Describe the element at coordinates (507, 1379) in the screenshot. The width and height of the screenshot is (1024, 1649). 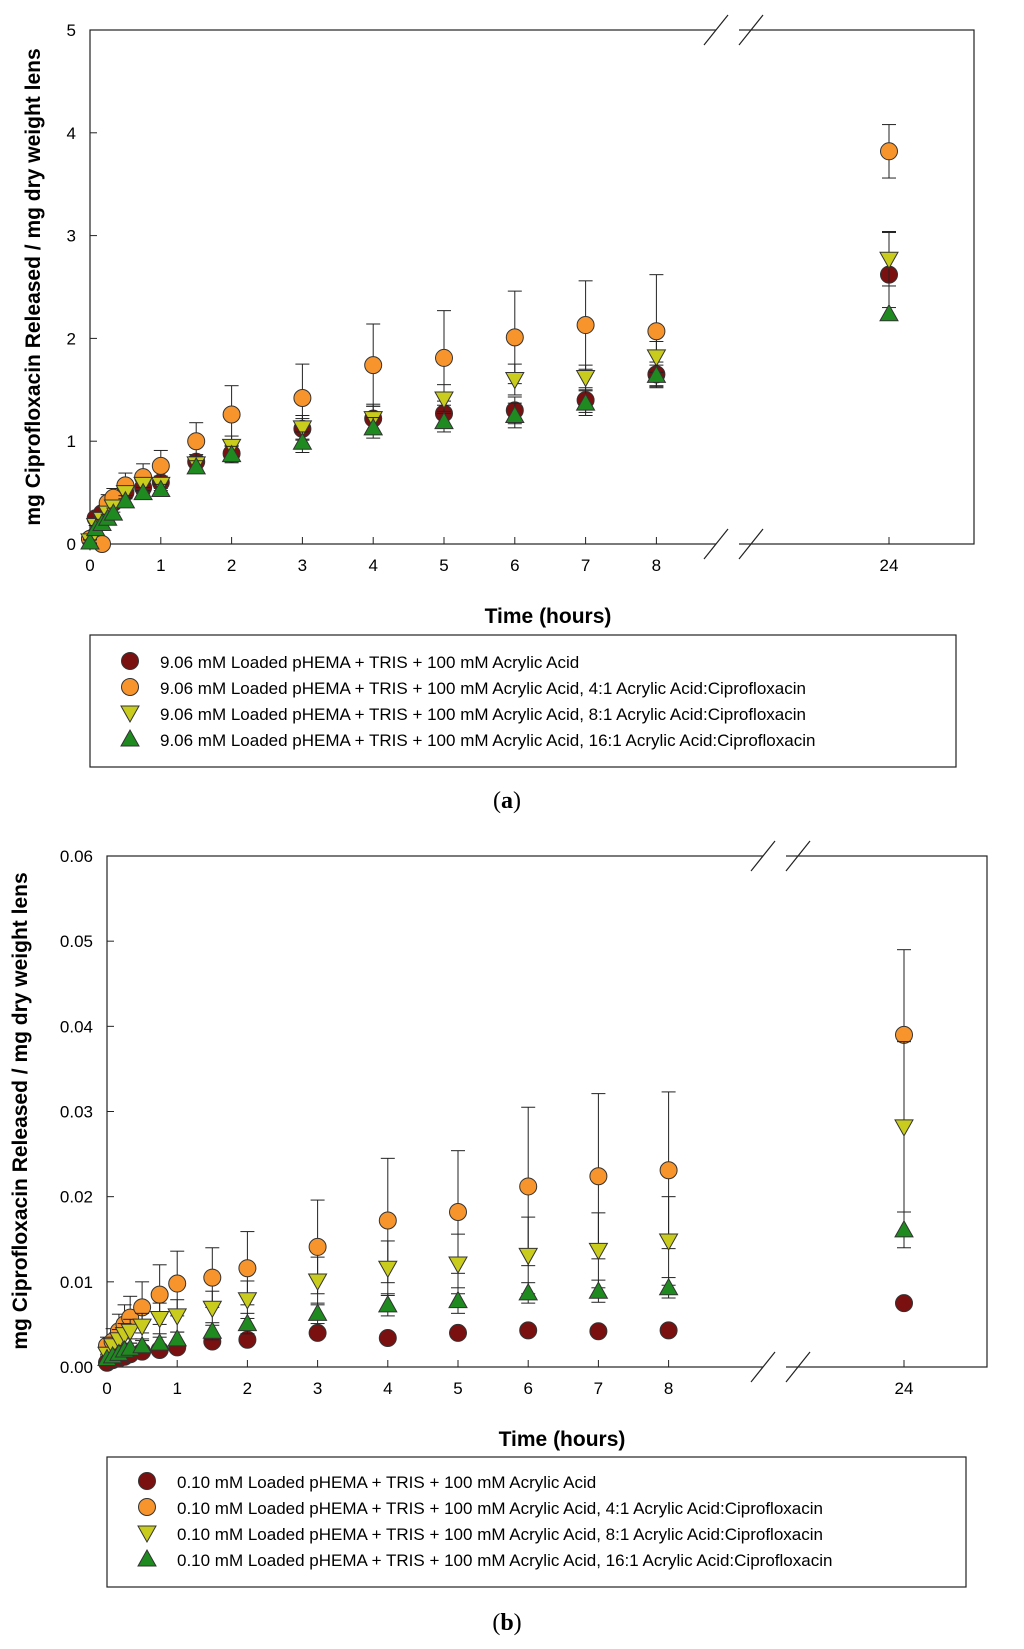
I see `x-axis-ticks: 0 1 2 3 4 5 6 7 8 24` at that location.